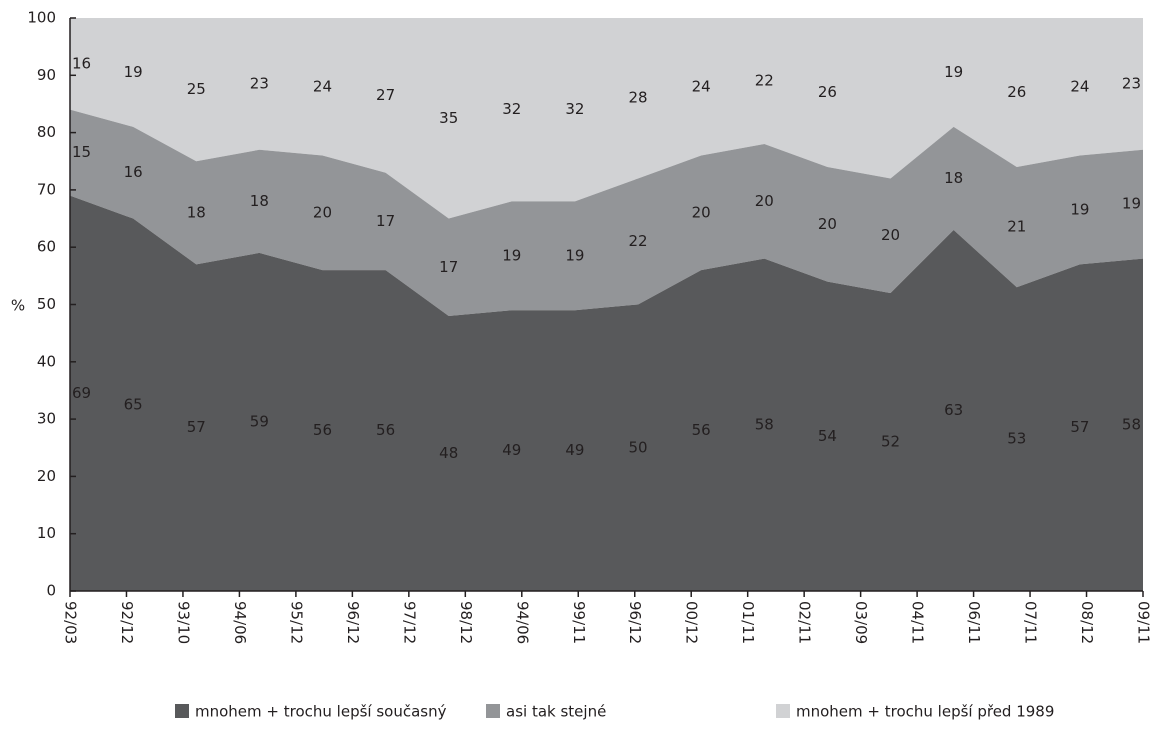  I want to click on x-tick-label: 06/11, so click(974, 622).